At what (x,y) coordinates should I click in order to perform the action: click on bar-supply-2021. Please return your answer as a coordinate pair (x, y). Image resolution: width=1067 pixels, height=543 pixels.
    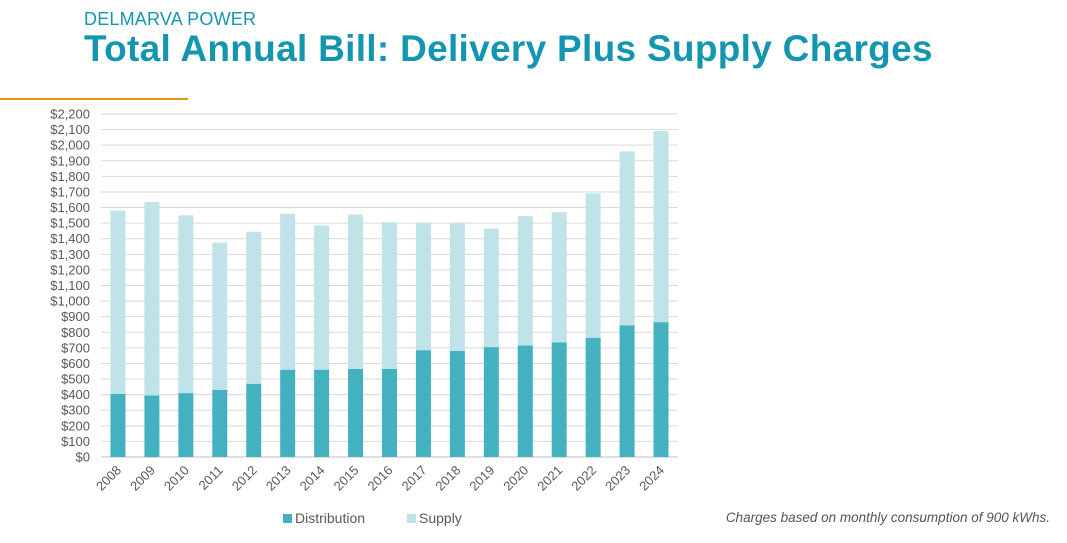
    Looking at the image, I should click on (559, 277).